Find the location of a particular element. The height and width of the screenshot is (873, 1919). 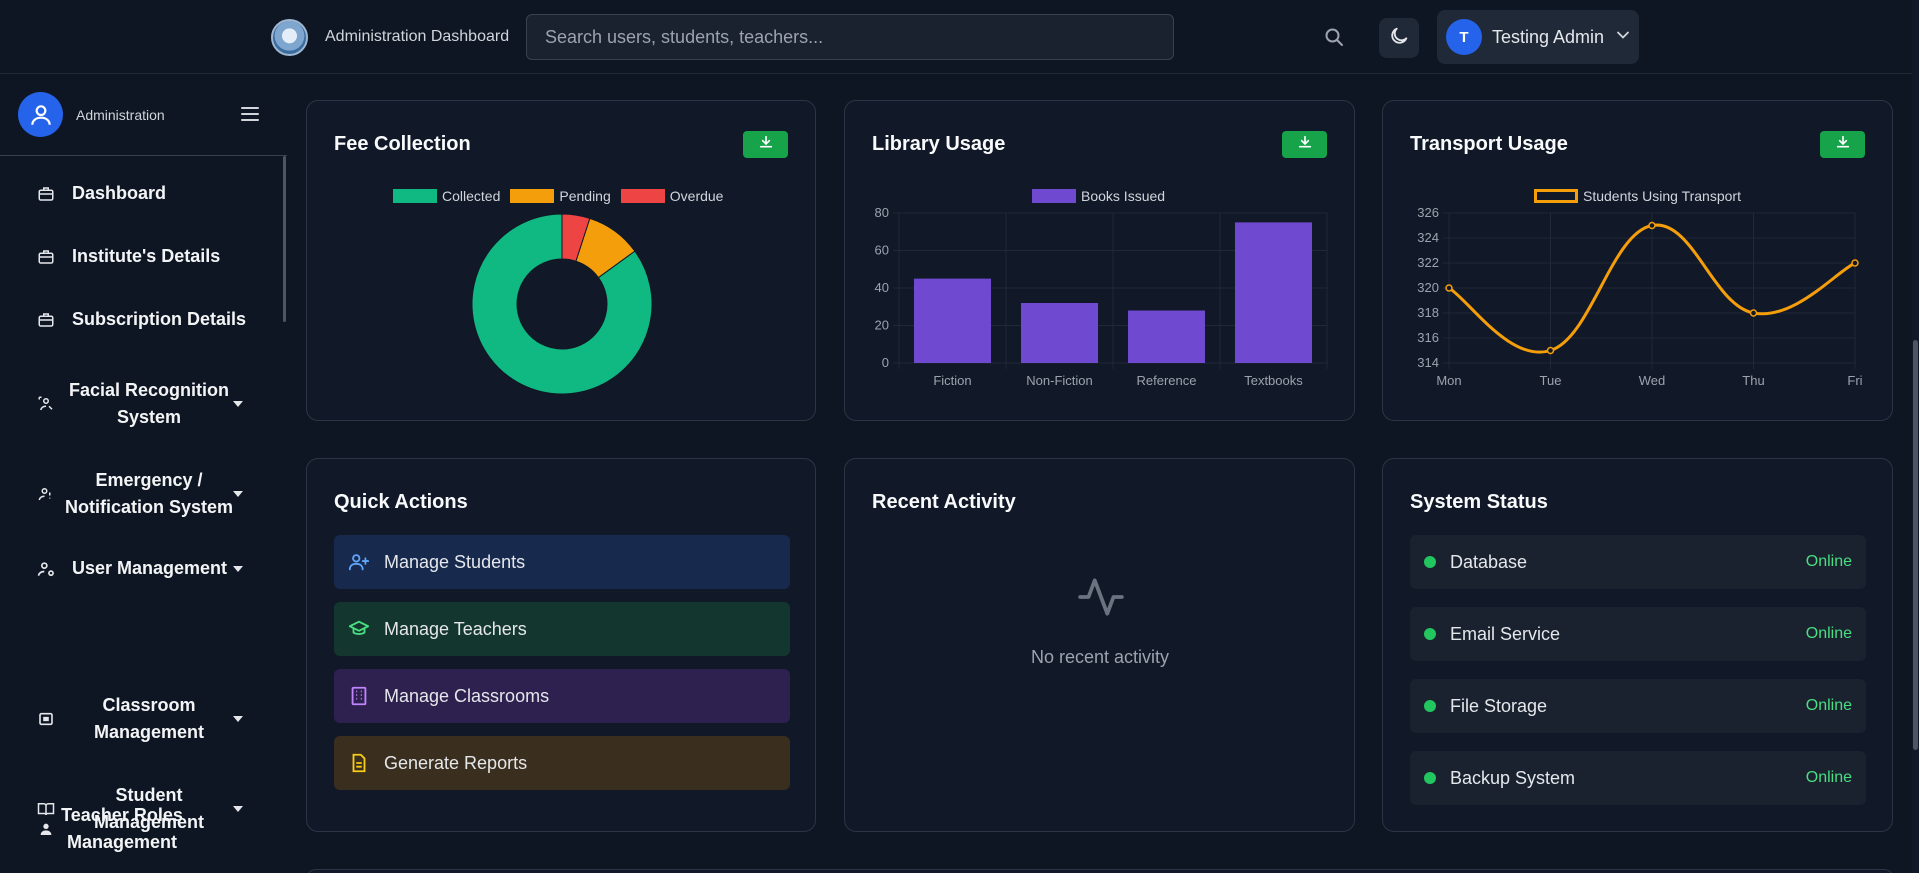

legend-item: Books Issued is located at coordinates (1098, 196).